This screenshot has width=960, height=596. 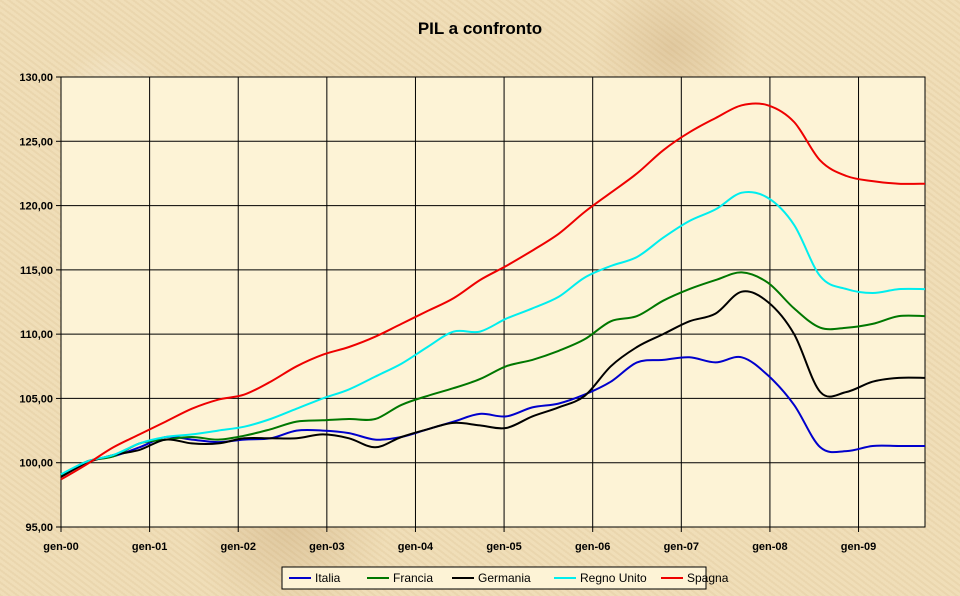 I want to click on x-tick-label: gen-07, so click(x=681, y=547).